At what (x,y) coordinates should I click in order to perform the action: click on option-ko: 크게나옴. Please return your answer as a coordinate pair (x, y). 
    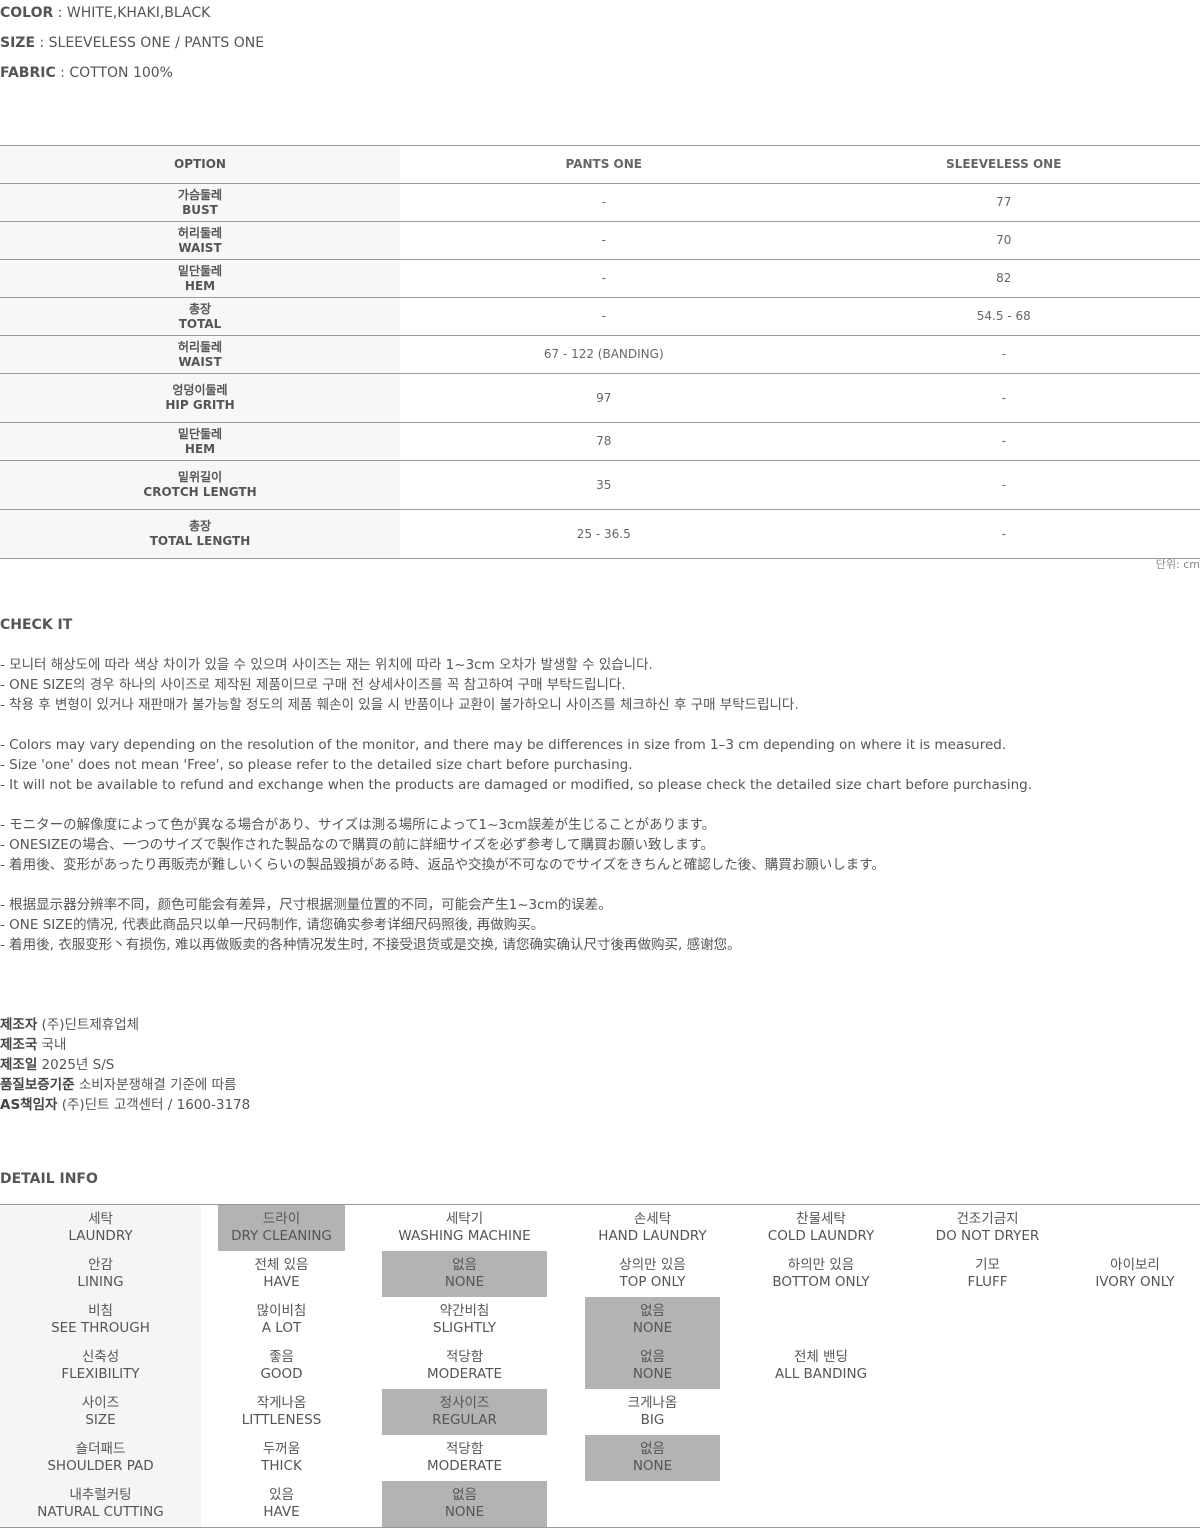
    Looking at the image, I should click on (652, 1403).